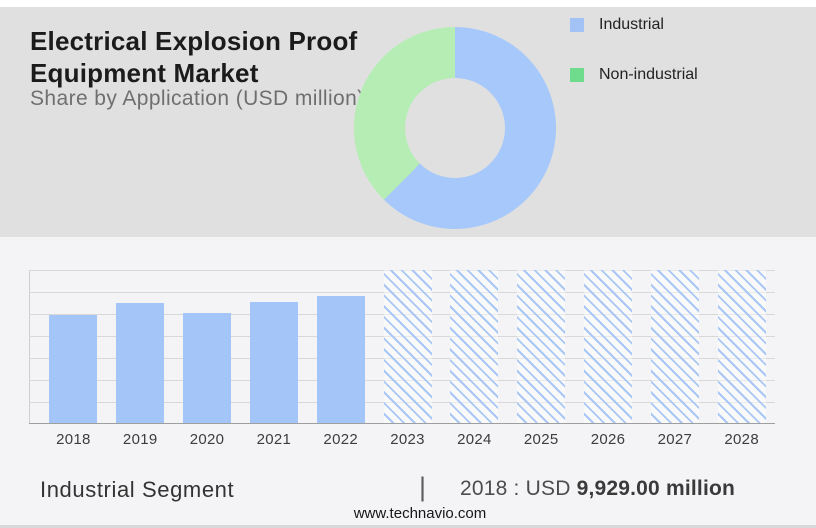  I want to click on bar-forecast-2026, so click(608, 346).